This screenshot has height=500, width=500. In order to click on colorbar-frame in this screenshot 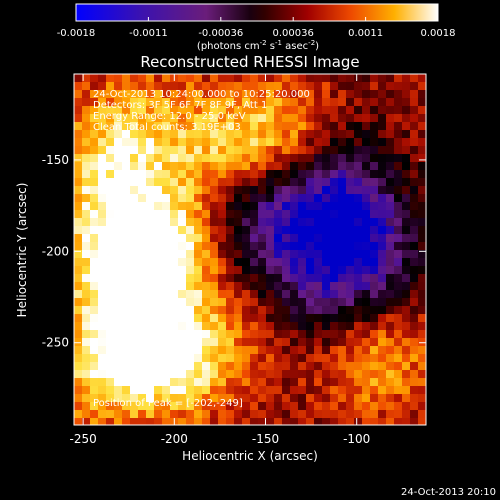, I will do `click(257, 12)`.